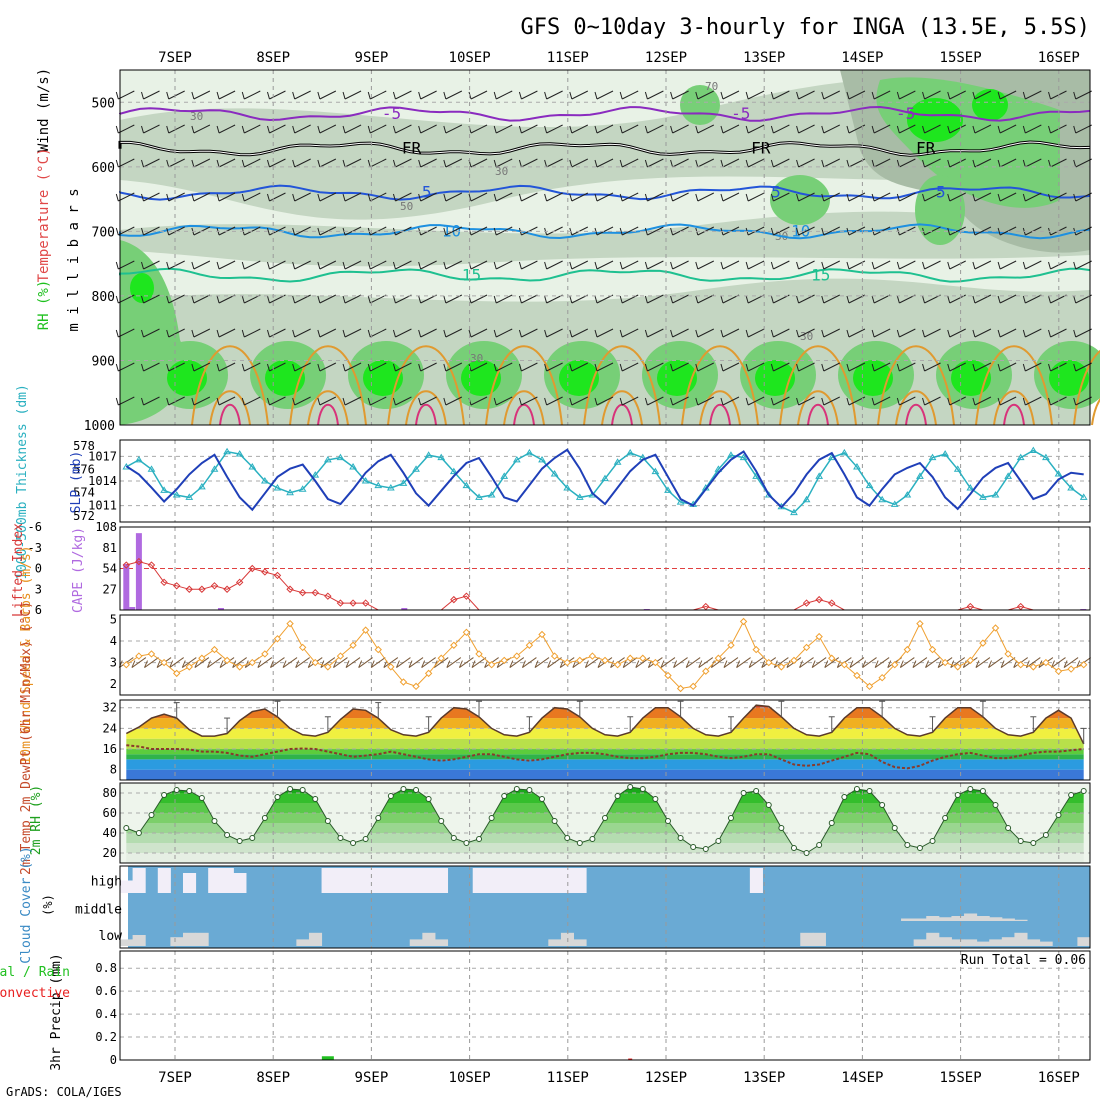  Describe the element at coordinates (630, 722) in the screenshot. I see `temp-minmax-bars` at that location.